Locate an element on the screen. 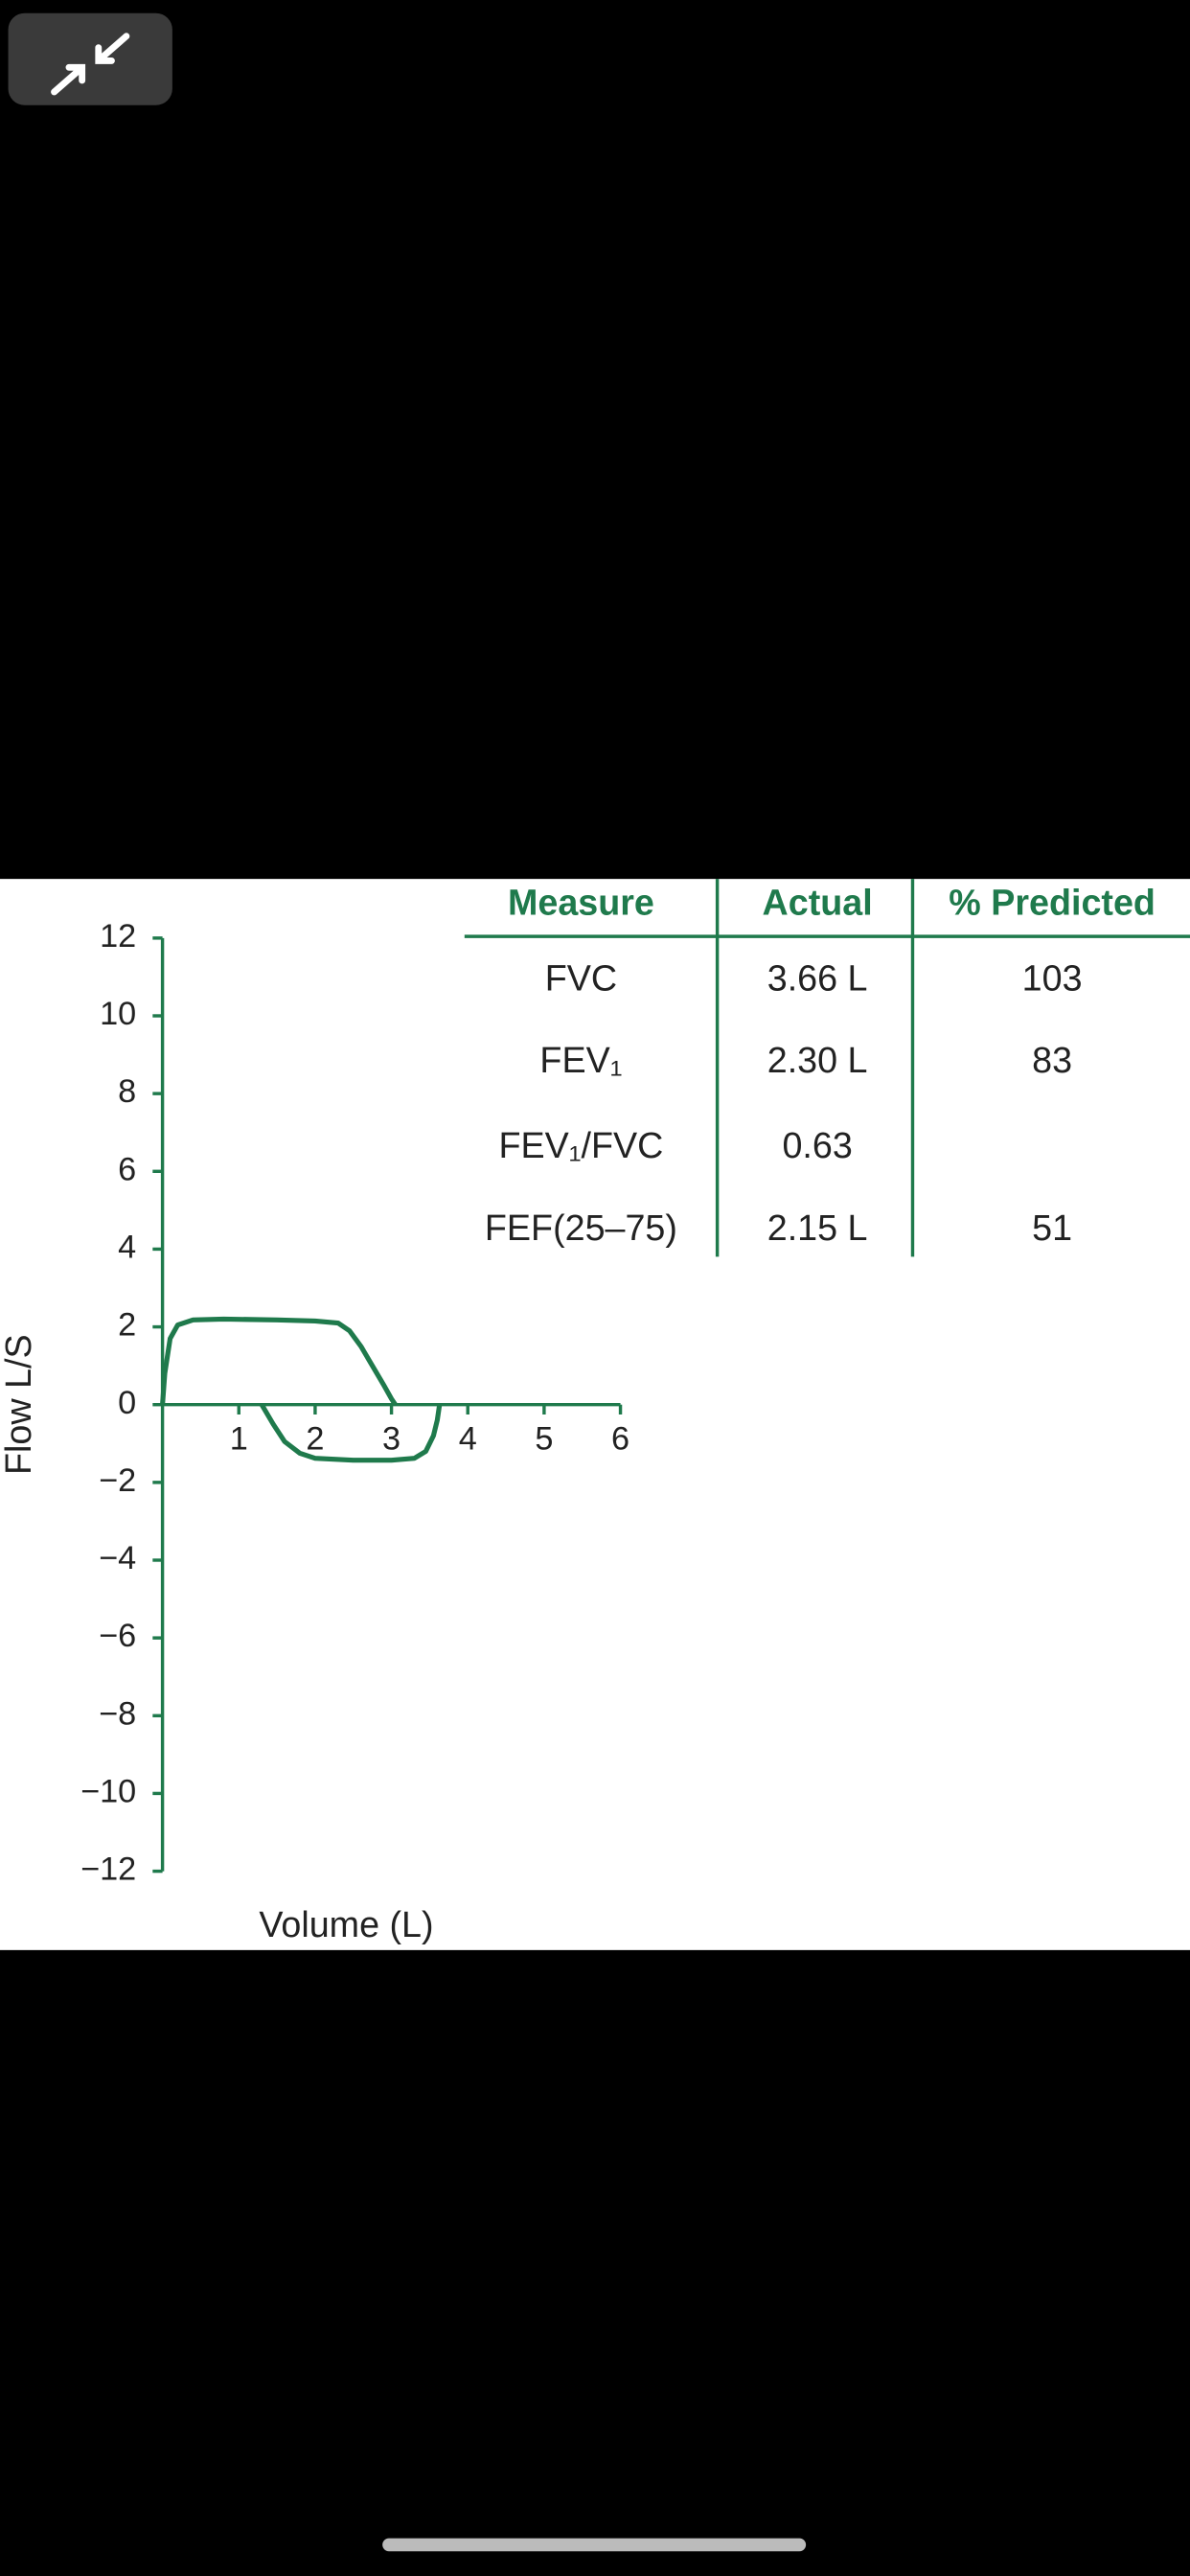 The height and width of the screenshot is (2576, 1190). header-cell: Actual is located at coordinates (818, 903).